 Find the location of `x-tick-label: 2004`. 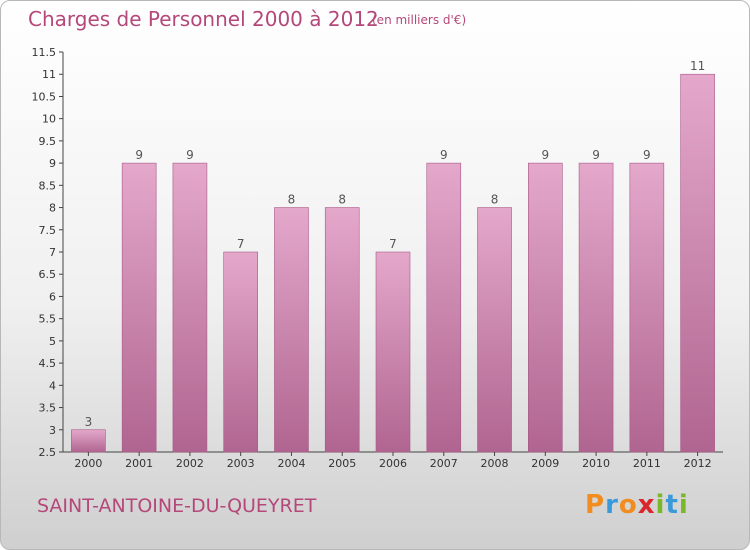

x-tick-label: 2004 is located at coordinates (291, 463).